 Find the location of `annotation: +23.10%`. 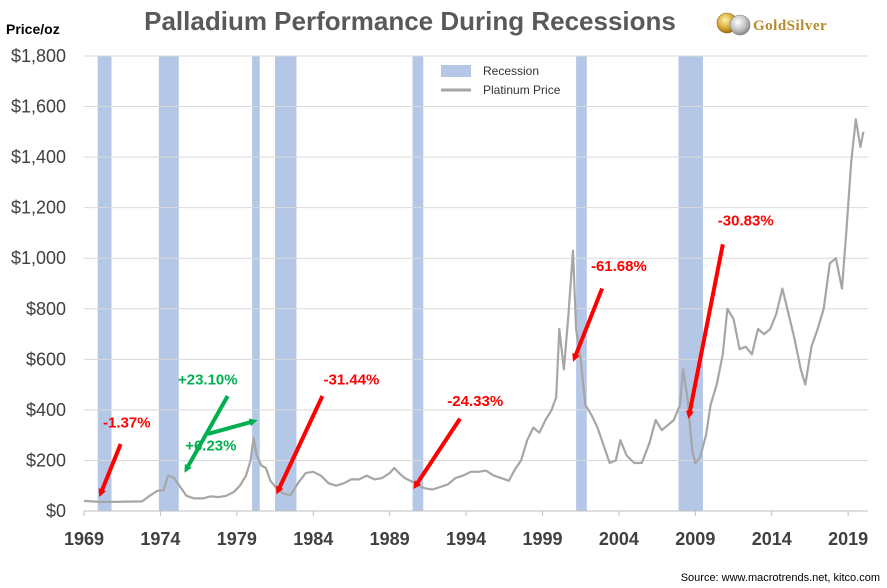

annotation: +23.10% is located at coordinates (208, 422).